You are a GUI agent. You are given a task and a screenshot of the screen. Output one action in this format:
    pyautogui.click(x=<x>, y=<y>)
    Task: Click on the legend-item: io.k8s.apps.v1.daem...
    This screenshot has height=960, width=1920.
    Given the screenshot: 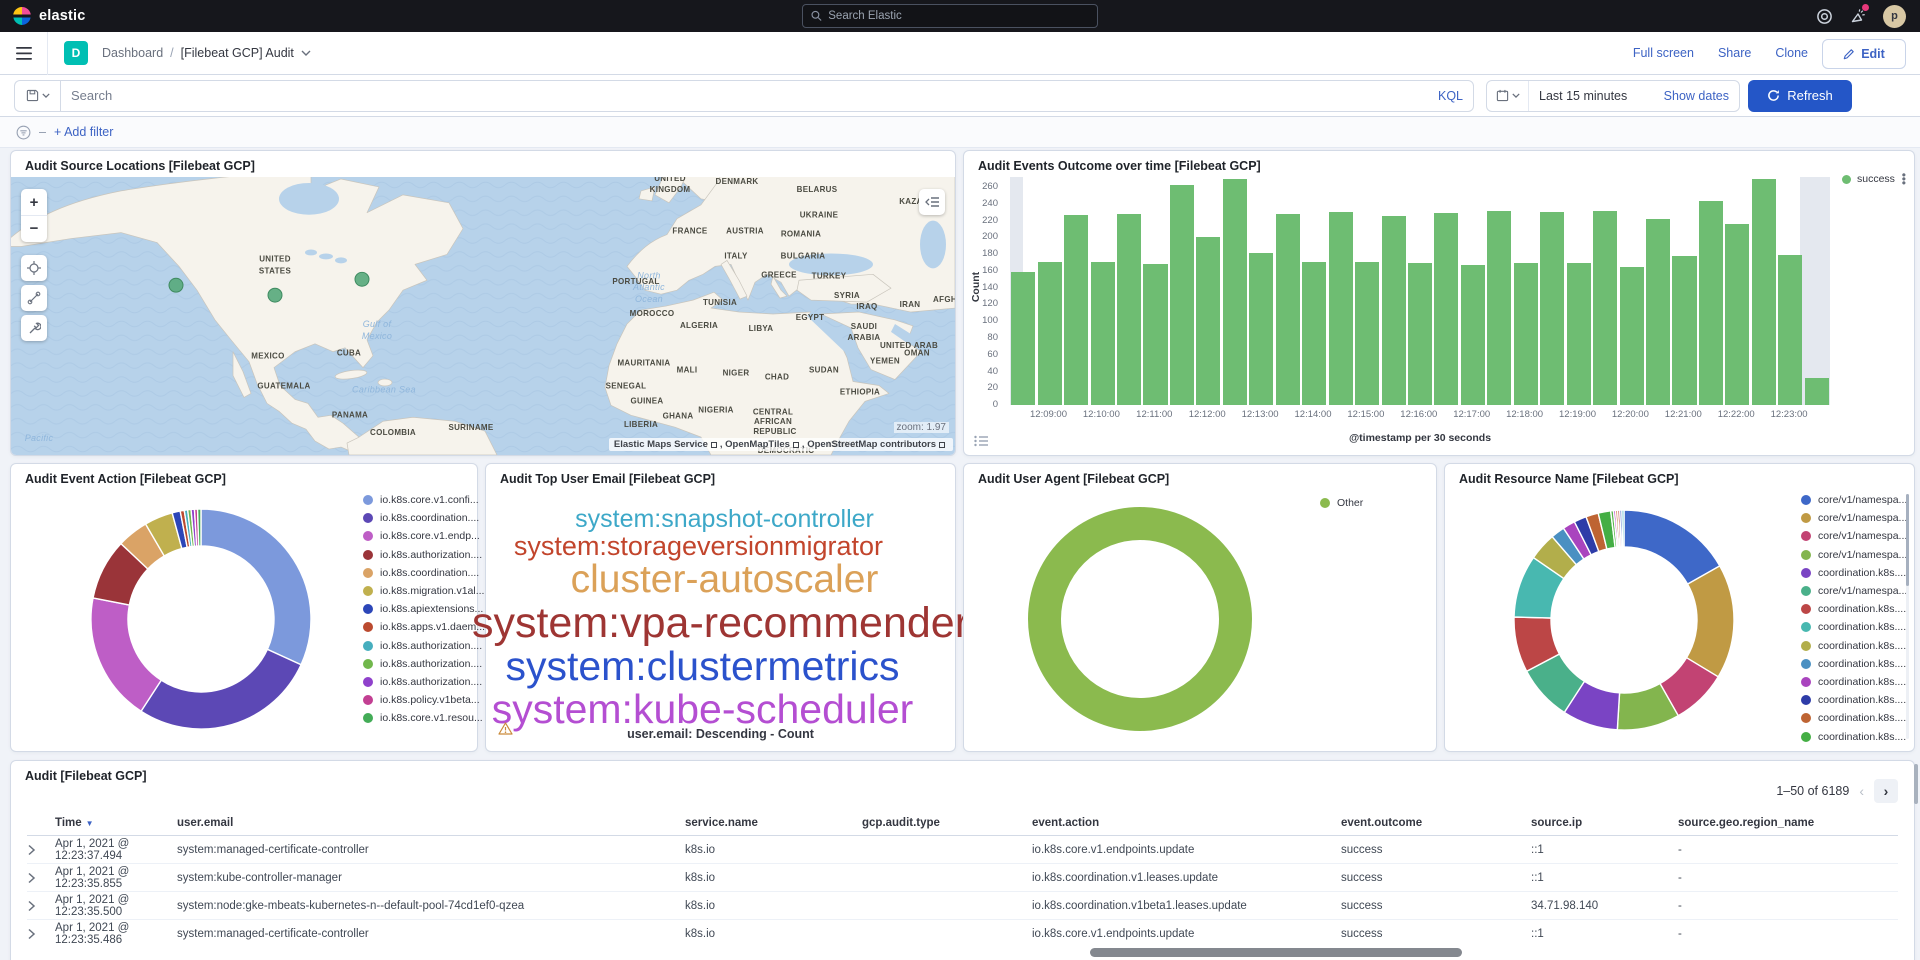 What is the action you would take?
    pyautogui.click(x=424, y=627)
    